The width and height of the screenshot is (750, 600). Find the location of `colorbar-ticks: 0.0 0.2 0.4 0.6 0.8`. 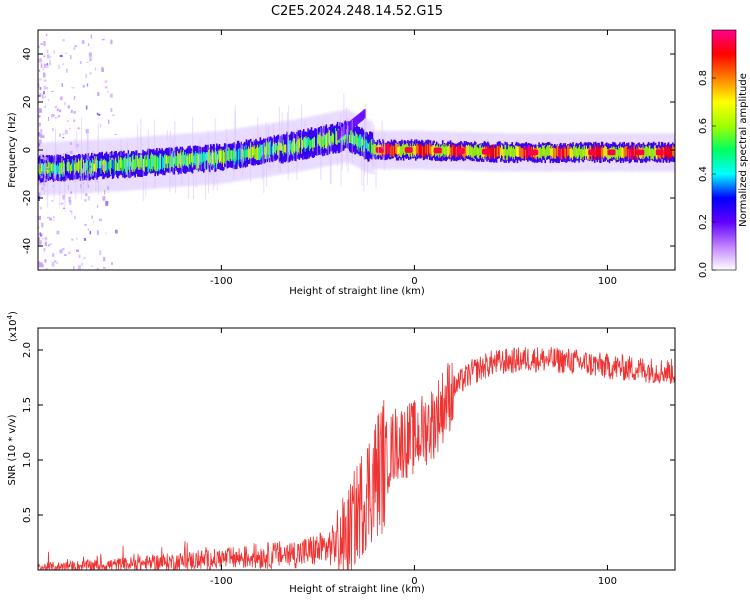

colorbar-ticks: 0.0 0.2 0.4 0.6 0.8 is located at coordinates (707, 174).